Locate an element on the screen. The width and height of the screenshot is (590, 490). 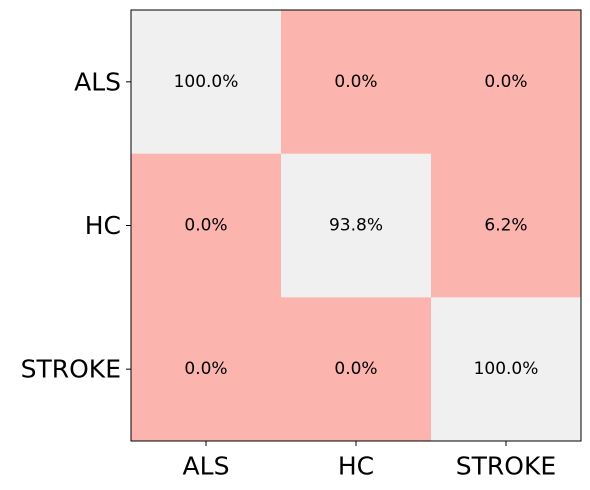
heatmap-cell-als-als is located at coordinates (206, 82).